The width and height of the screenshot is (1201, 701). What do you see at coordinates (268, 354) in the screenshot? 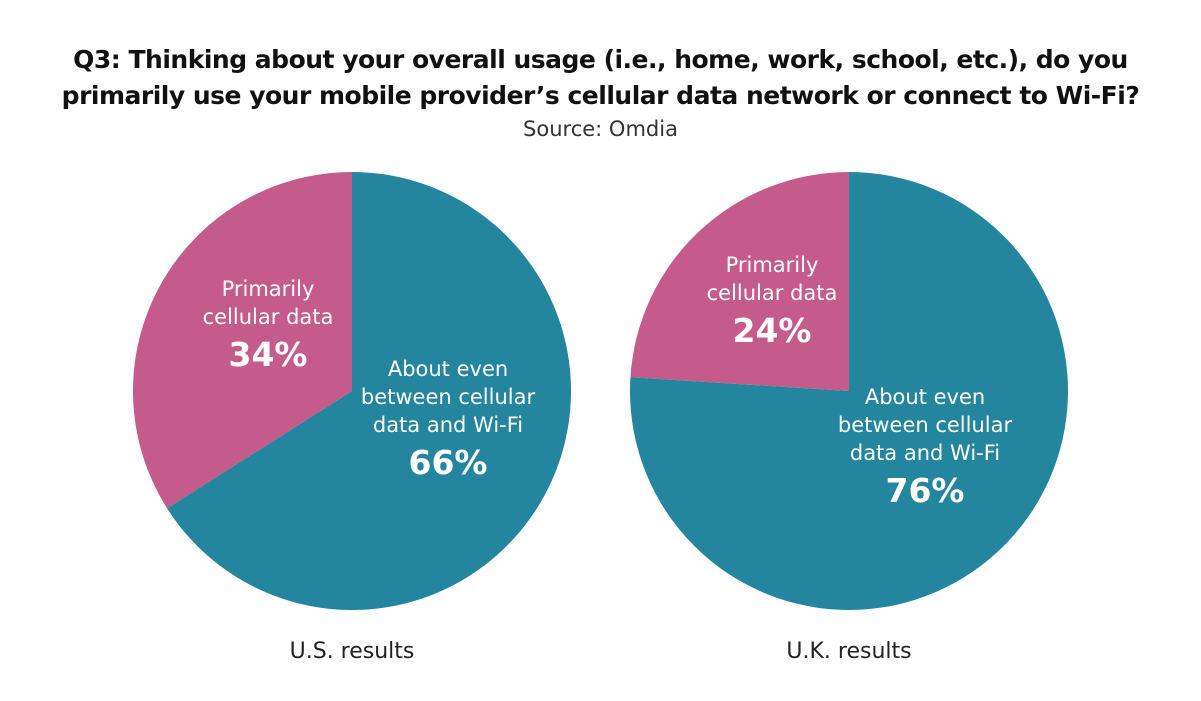
I see `slice-value-label: 34%` at bounding box center [268, 354].